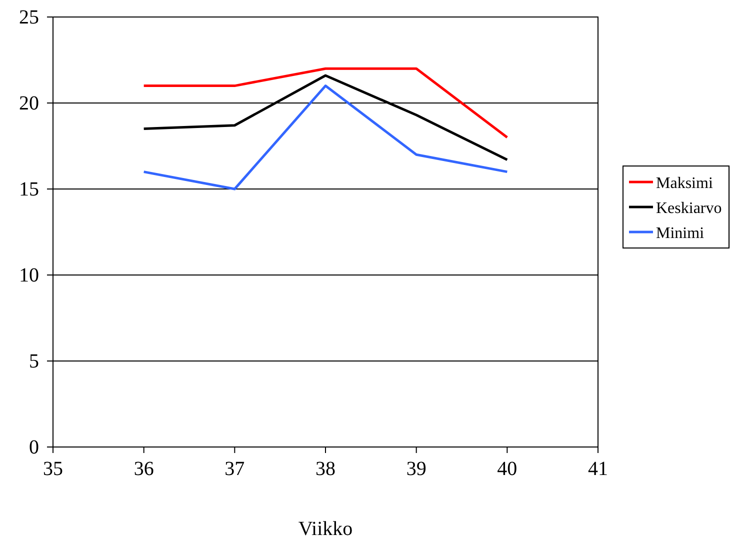 This screenshot has height=537, width=730. I want to click on y-tick-label: 10, so click(29, 275).